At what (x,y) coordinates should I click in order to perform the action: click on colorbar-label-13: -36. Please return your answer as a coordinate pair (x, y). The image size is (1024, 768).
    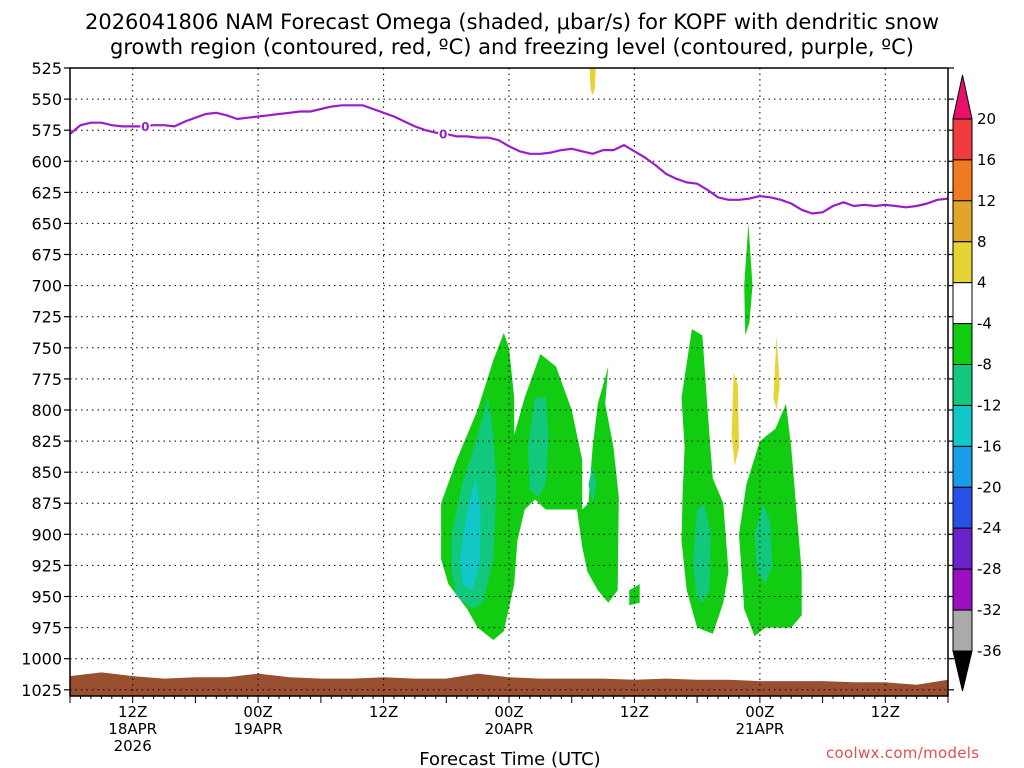
    Looking at the image, I should click on (989, 651).